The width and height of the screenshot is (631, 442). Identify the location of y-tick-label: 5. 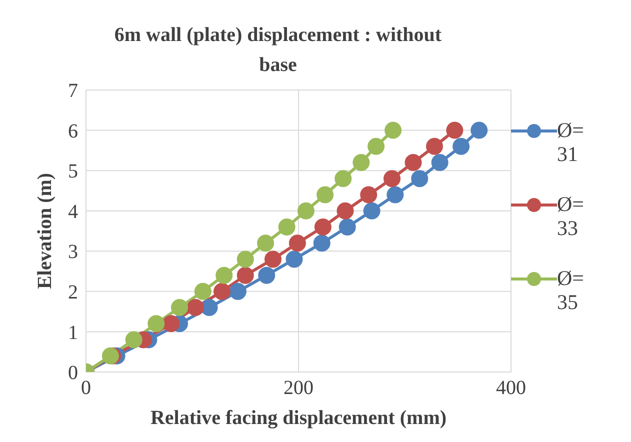
(73, 171).